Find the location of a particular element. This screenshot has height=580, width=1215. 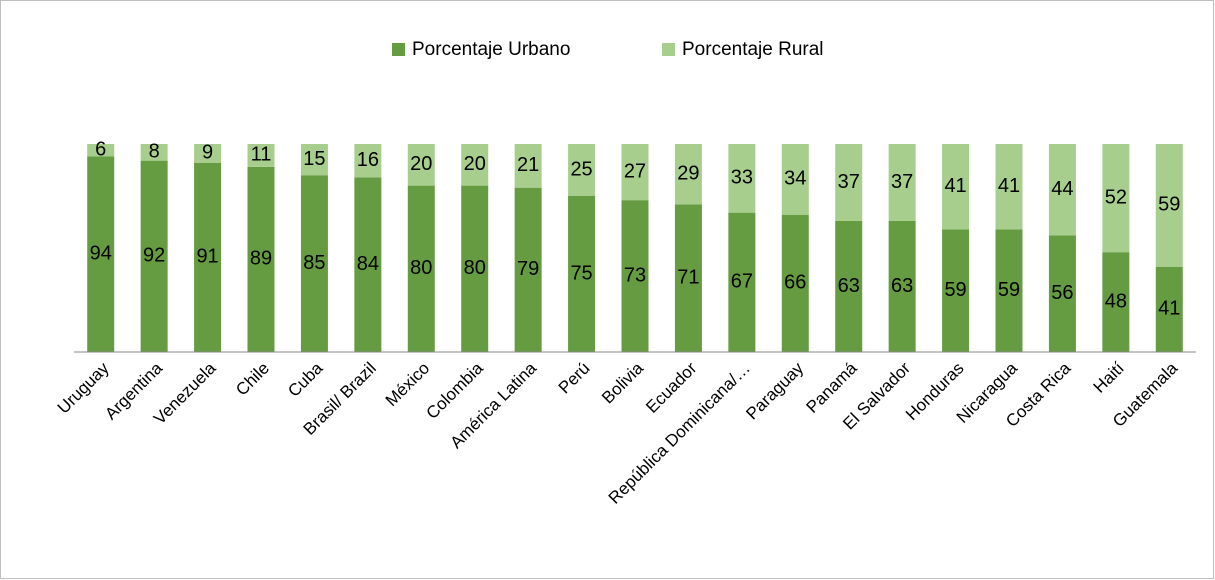

data-label: 94 is located at coordinates (101, 254).